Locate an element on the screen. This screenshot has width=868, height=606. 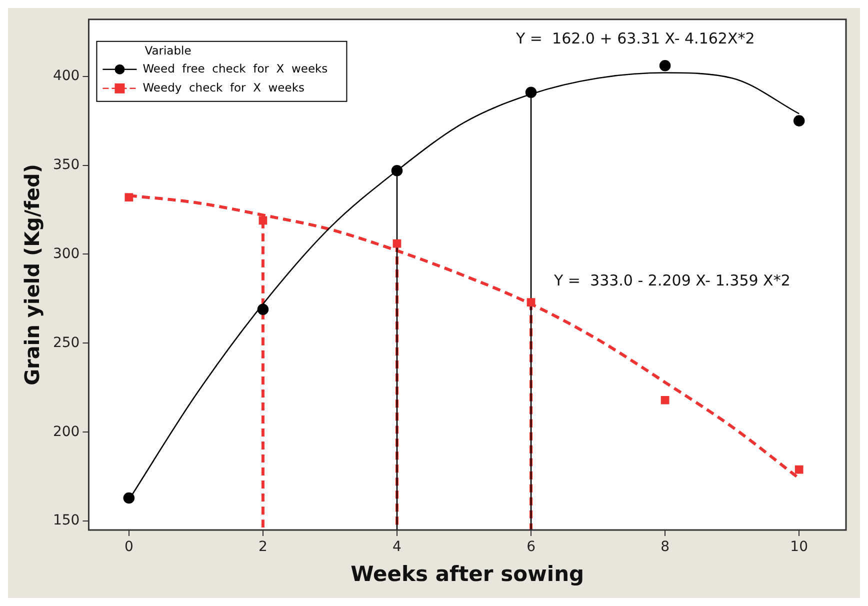
legend-title: Variable is located at coordinates (168, 50).